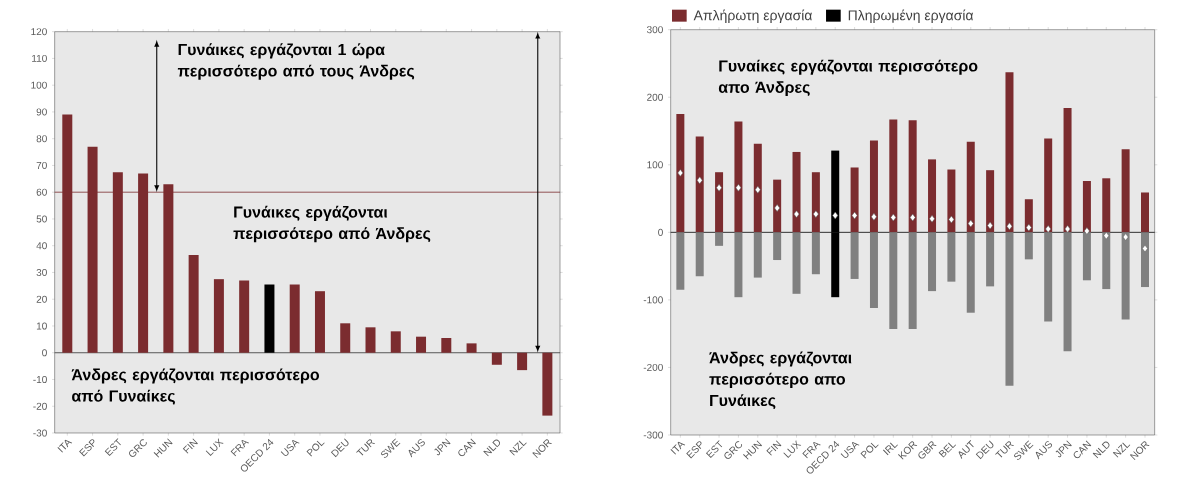 The image size is (1179, 483). What do you see at coordinates (41, 219) in the screenshot?
I see `y-tick-label: 50` at bounding box center [41, 219].